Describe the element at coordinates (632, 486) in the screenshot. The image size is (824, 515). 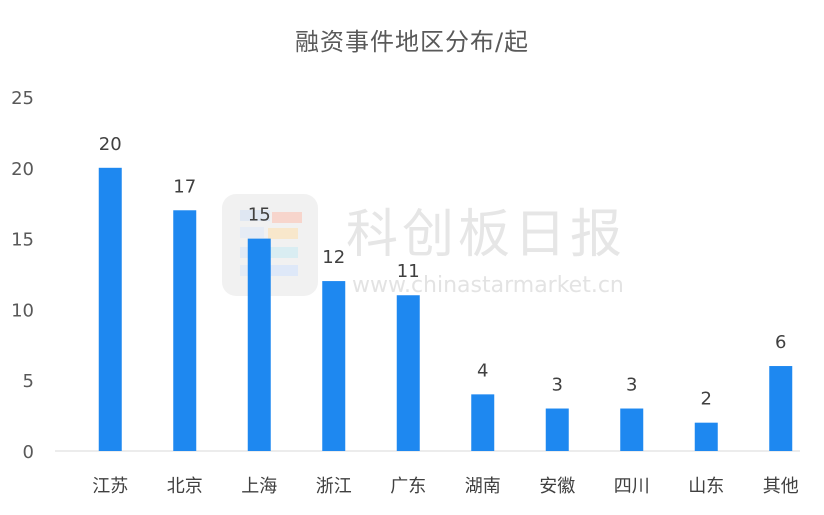
I see `x-tick-label: 四川` at that location.